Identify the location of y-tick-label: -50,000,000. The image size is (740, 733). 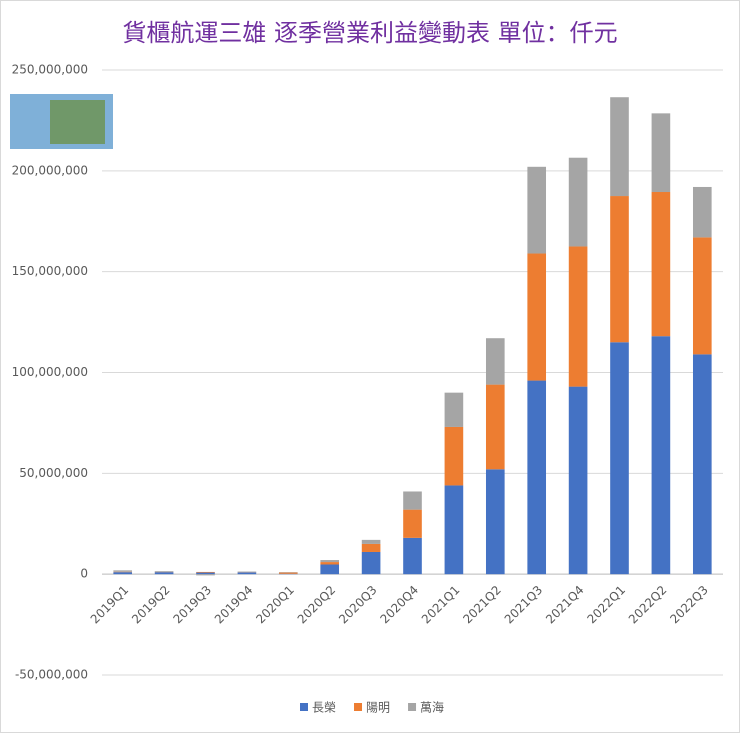
(51, 675).